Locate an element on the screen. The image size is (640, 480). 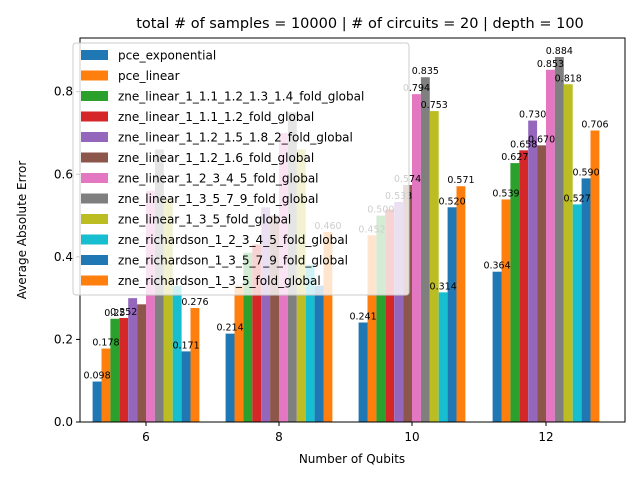
y-tick-label: 0.4 is located at coordinates (63, 257).